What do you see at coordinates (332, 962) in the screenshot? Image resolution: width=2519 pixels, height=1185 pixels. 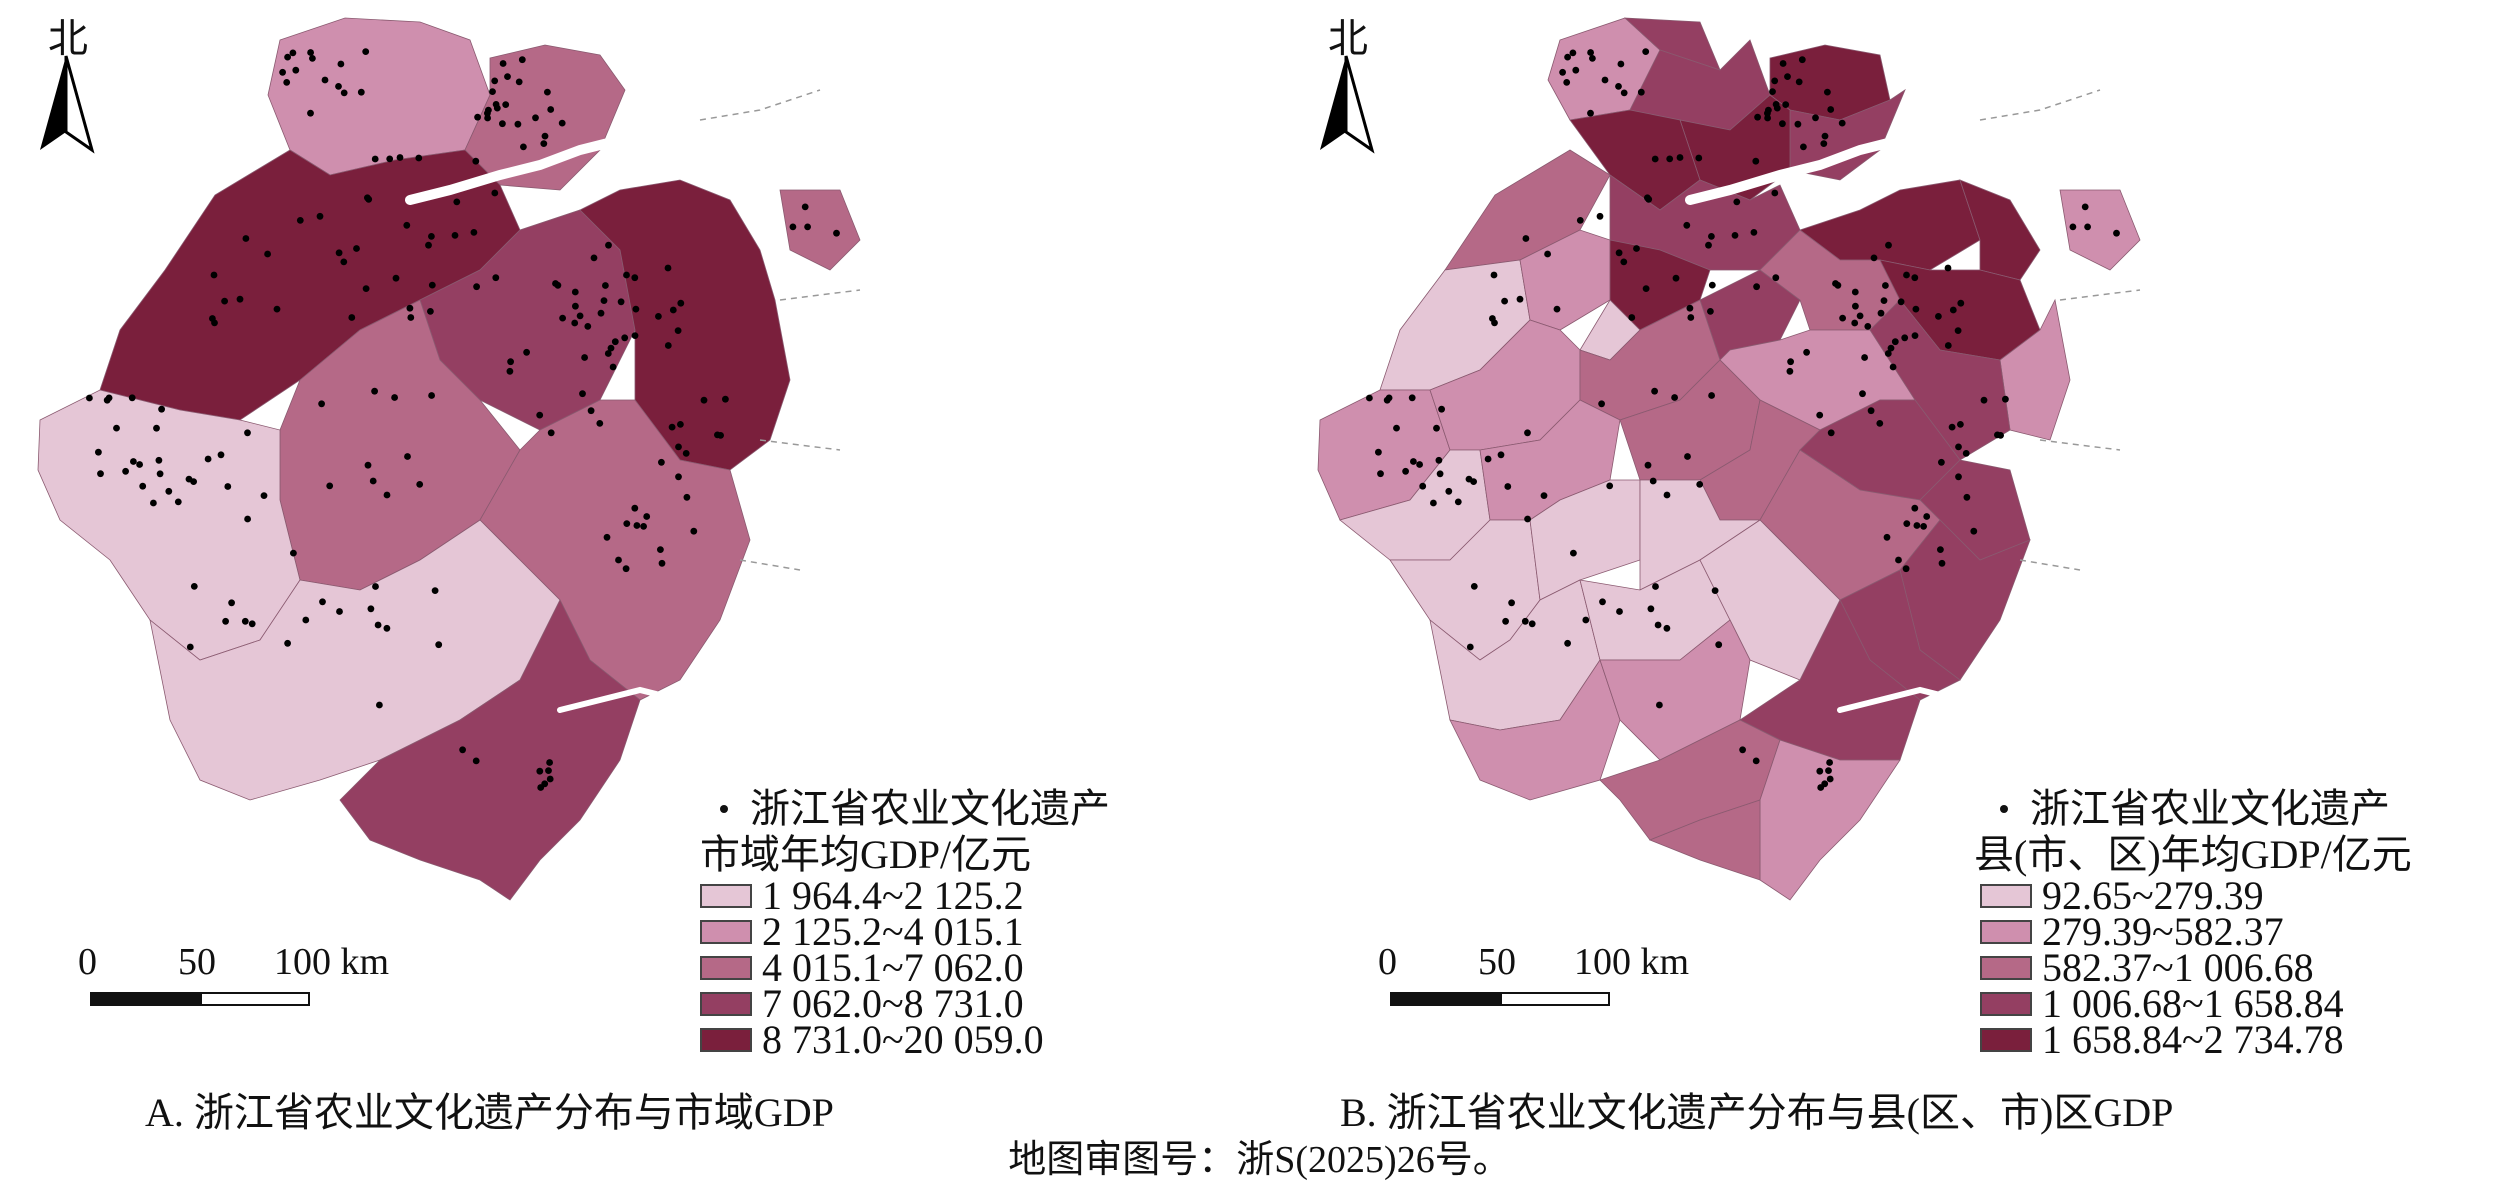 I see `scale-label-100: 100 km` at bounding box center [332, 962].